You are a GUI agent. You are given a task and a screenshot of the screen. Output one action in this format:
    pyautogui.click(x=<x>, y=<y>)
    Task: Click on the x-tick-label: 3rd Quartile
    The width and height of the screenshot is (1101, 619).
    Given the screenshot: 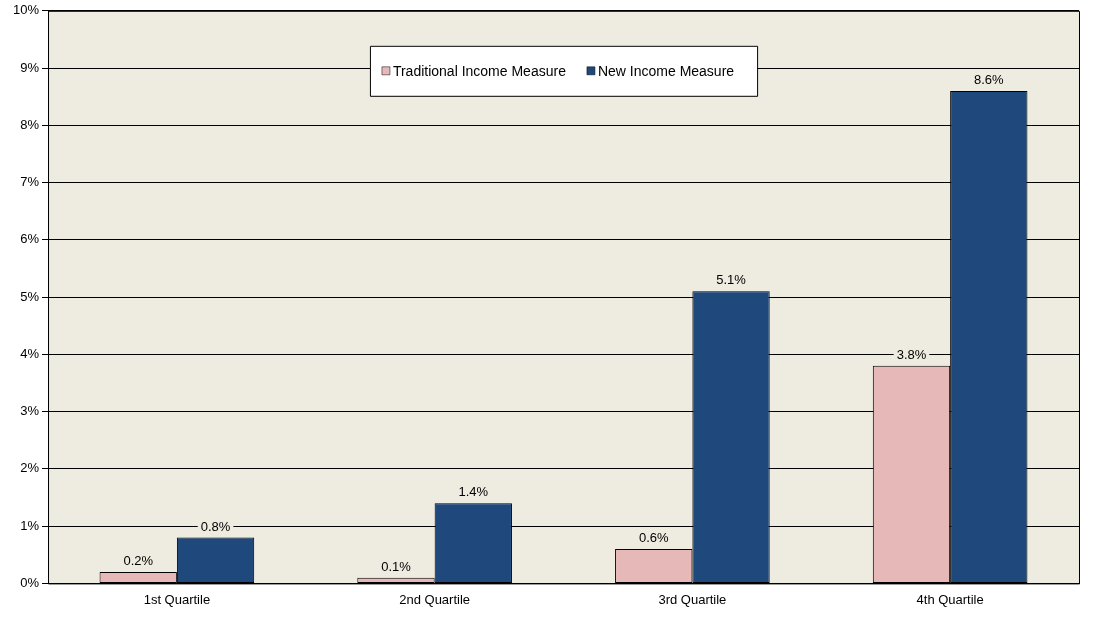 What is the action you would take?
    pyautogui.click(x=692, y=599)
    